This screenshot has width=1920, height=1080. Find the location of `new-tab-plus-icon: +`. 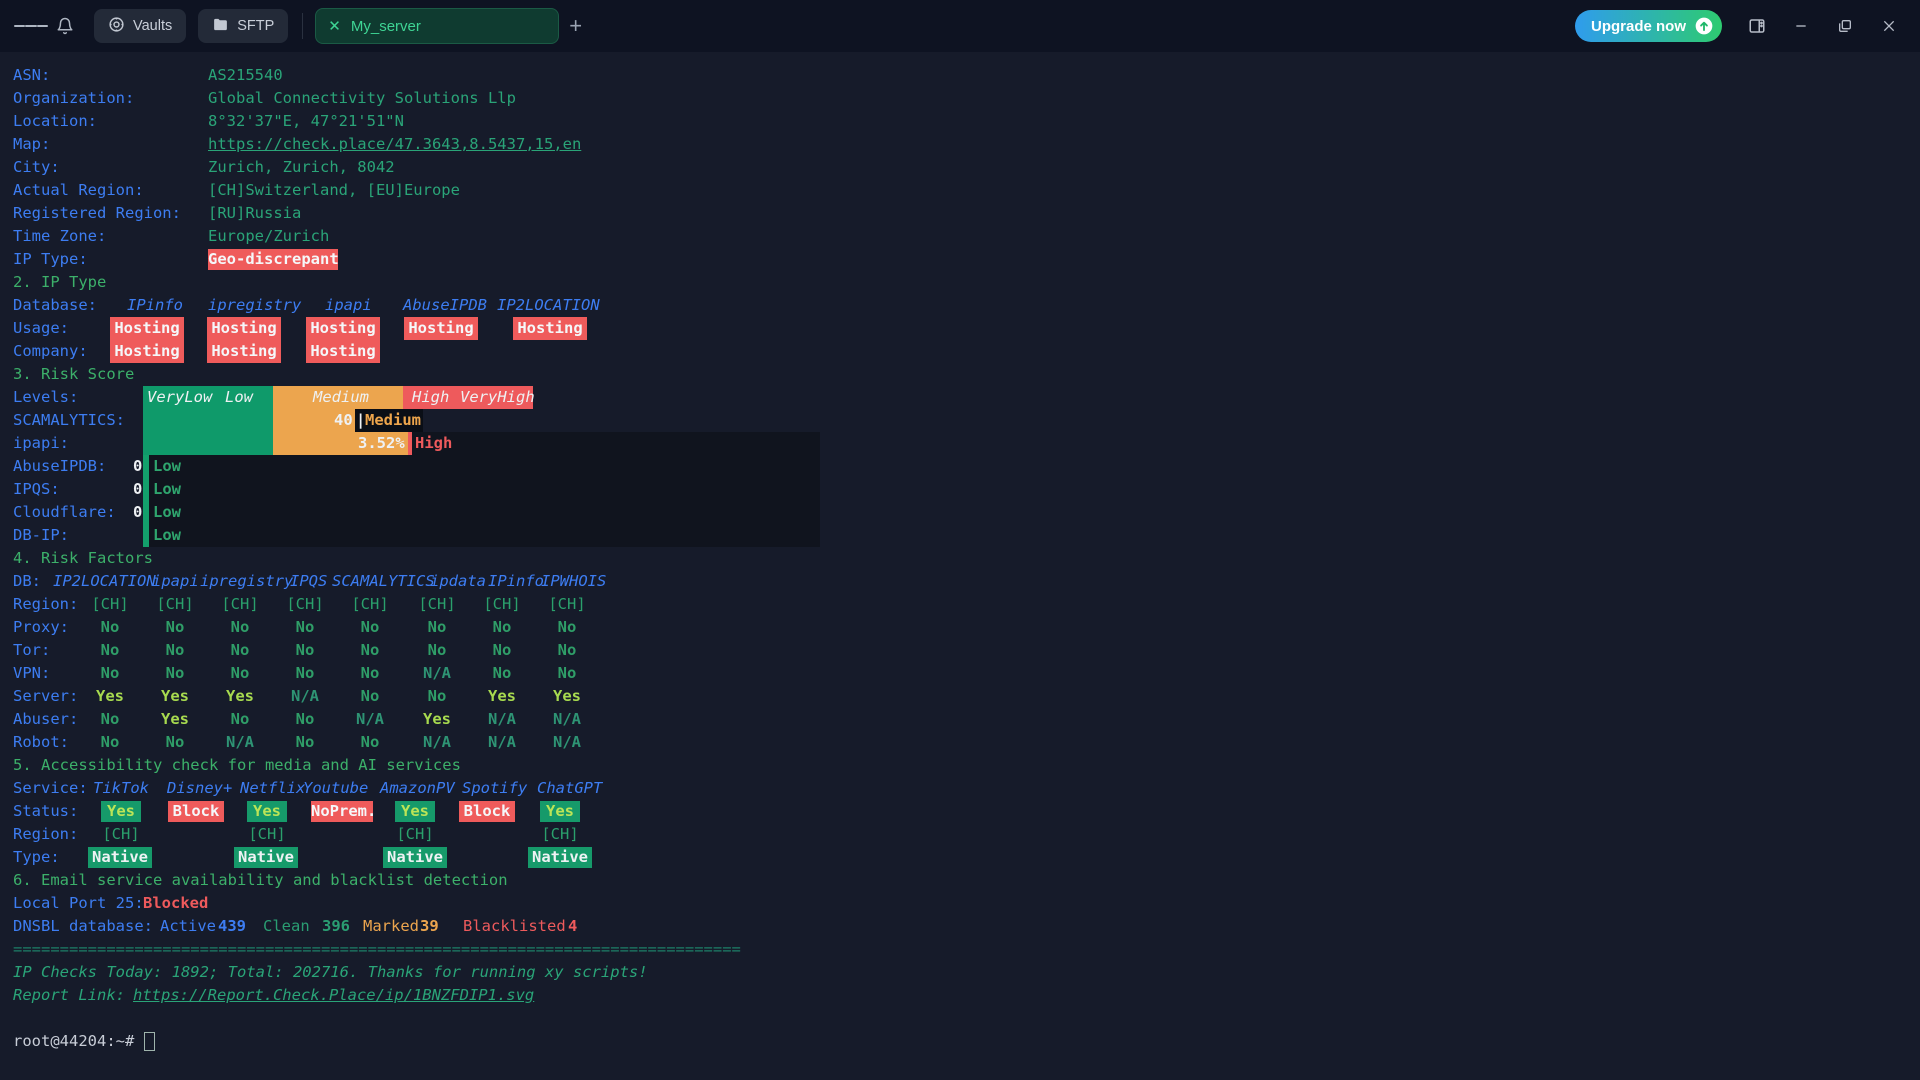

new-tab-plus-icon: + is located at coordinates (576, 25).